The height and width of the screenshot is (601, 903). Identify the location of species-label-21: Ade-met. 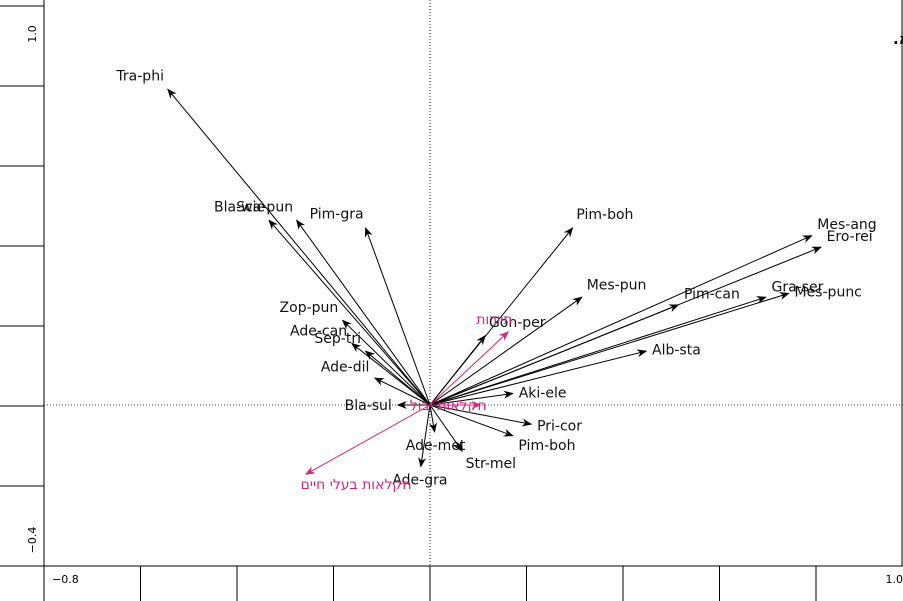
(436, 446).